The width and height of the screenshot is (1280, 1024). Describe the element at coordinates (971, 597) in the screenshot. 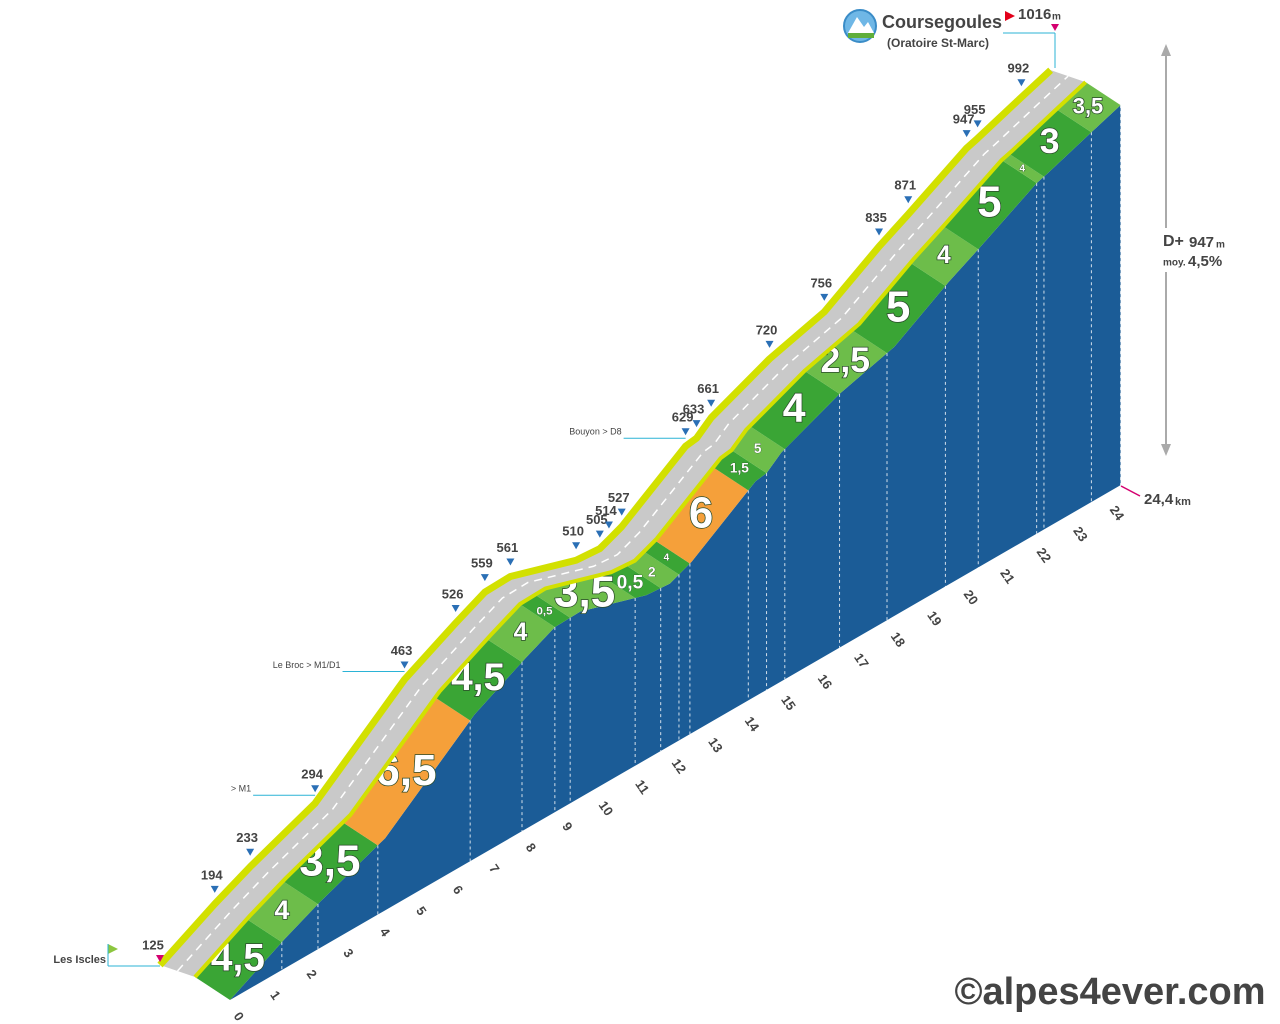

I see `km-tick-label: 20` at that location.